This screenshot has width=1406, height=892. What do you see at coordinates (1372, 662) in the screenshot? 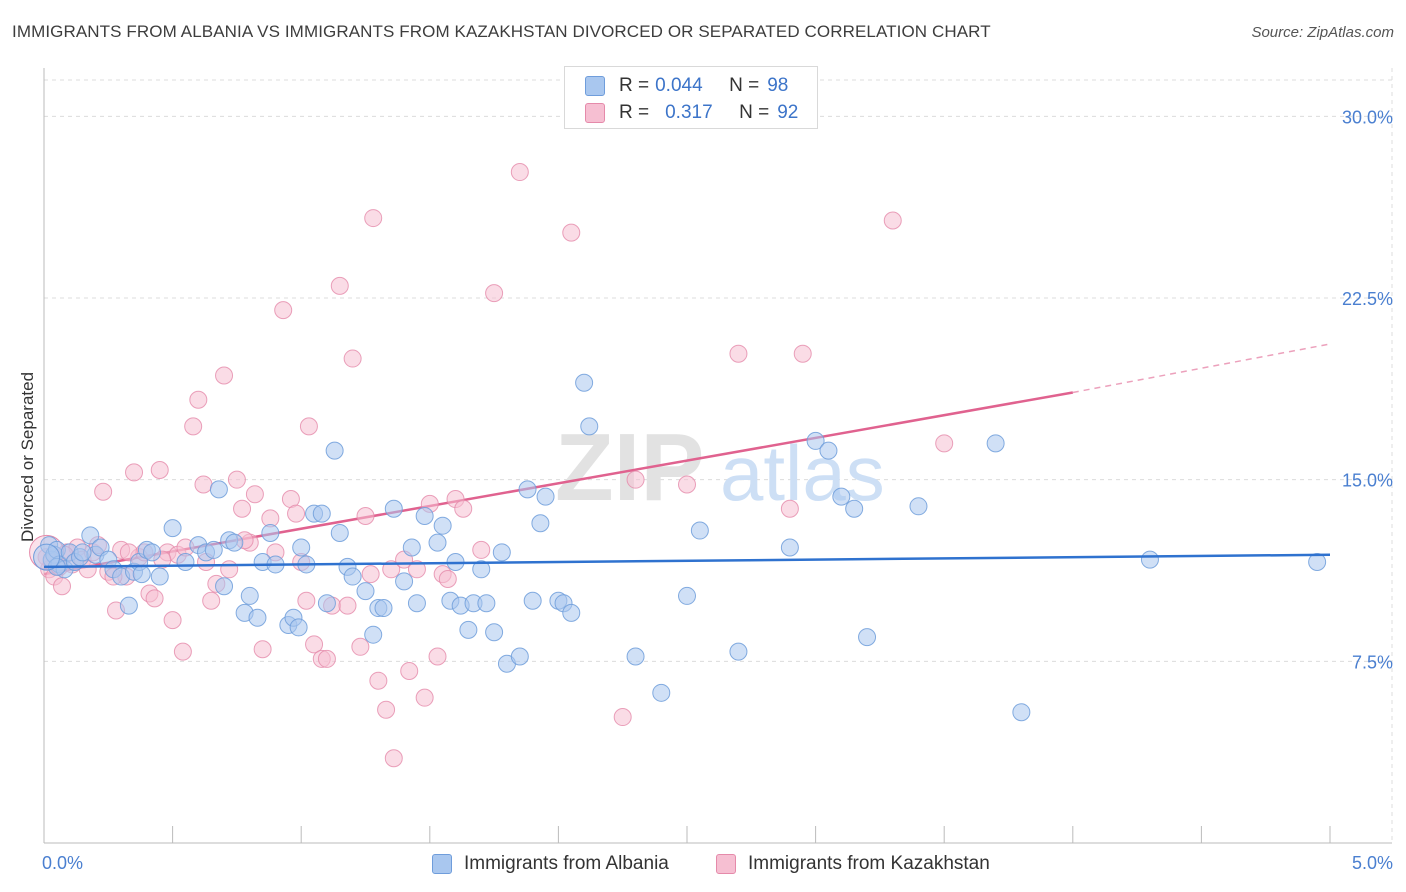
I see `y-tick-label: 7.5%` at bounding box center [1372, 662].